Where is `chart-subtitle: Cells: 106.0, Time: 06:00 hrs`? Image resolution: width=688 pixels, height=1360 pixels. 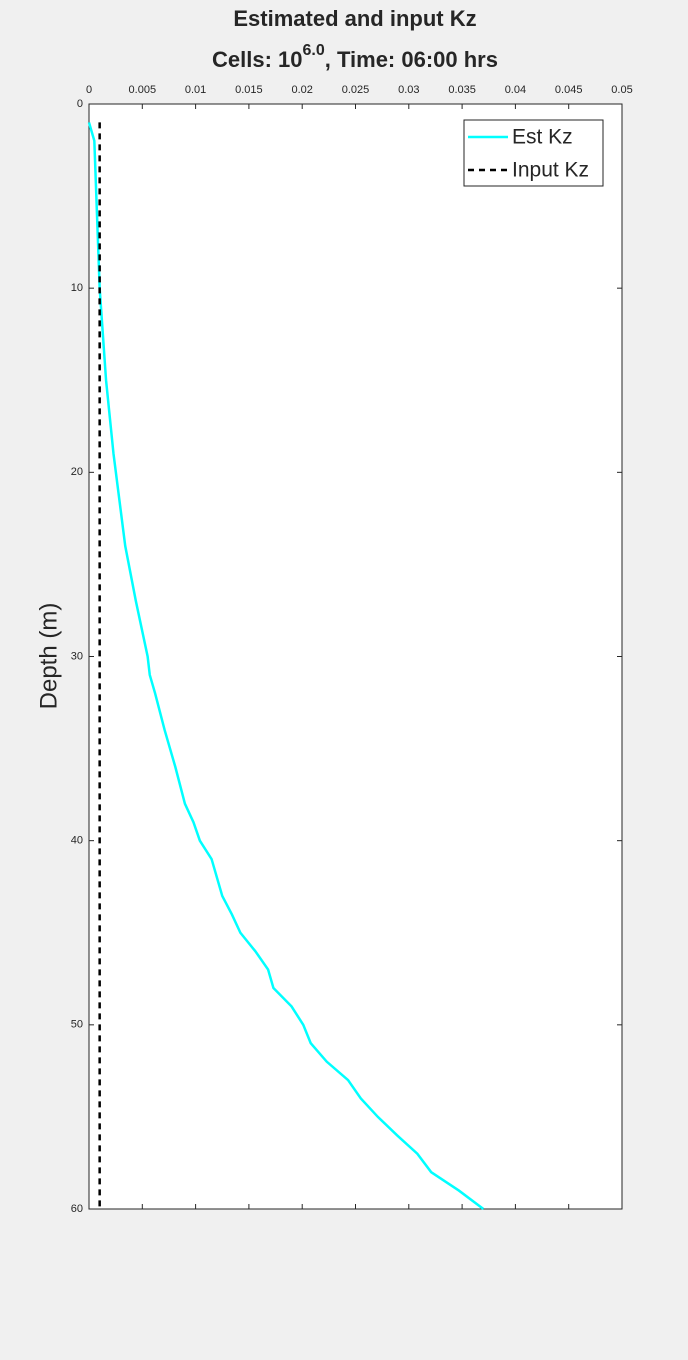
chart-subtitle: Cells: 106.0, Time: 06:00 hrs is located at coordinates (355, 57).